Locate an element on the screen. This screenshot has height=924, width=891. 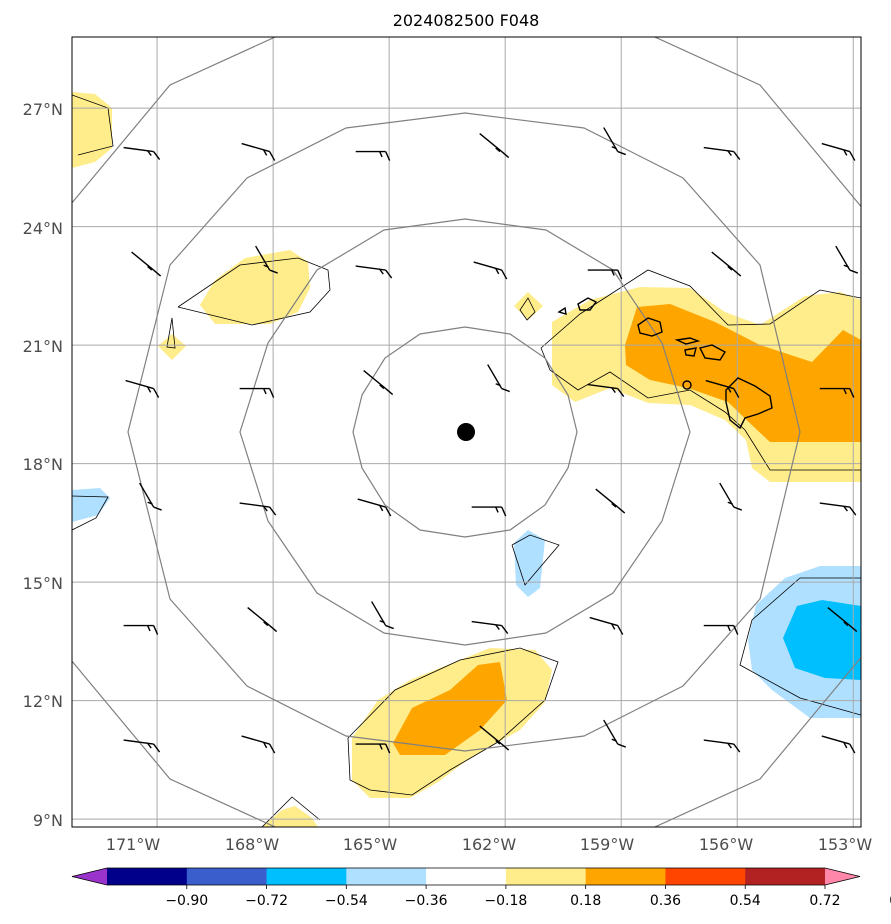
colorbar-extend-high is located at coordinates (842, 876).